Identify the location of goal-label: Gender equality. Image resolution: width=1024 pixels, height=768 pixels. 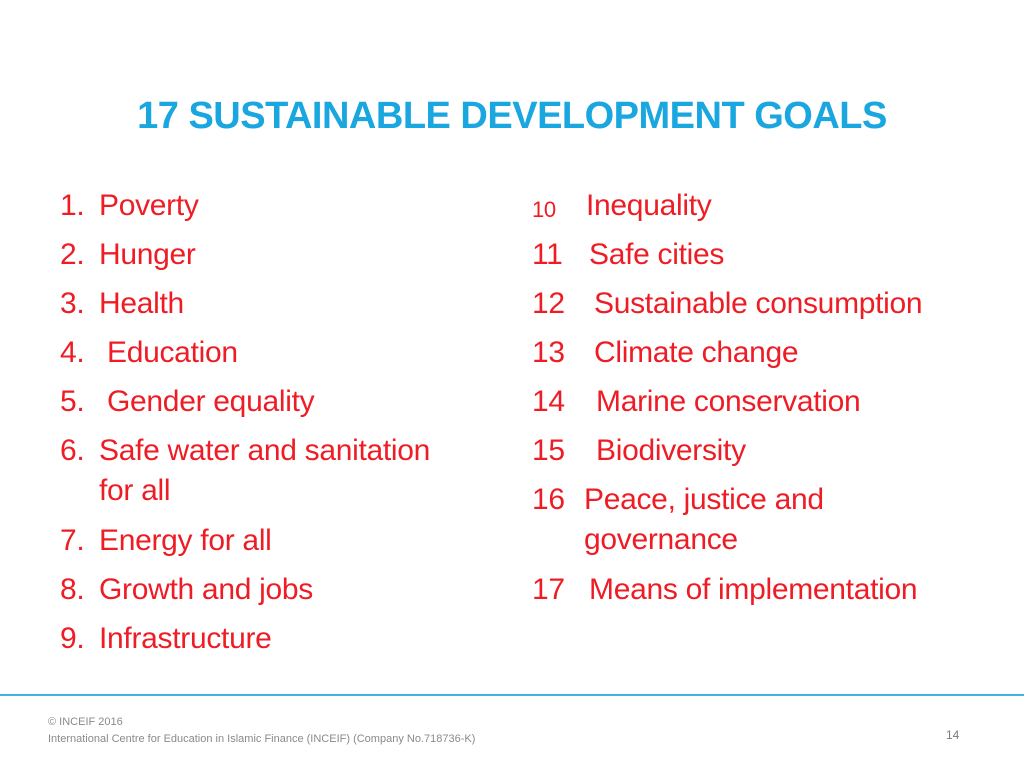
(211, 401).